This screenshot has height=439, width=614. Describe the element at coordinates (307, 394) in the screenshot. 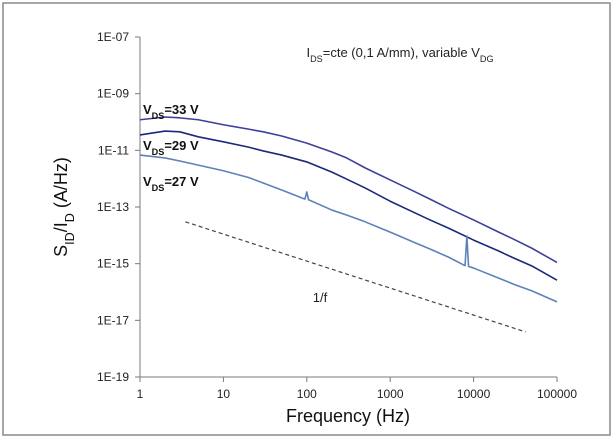

I see `x-tick-label: 100` at that location.